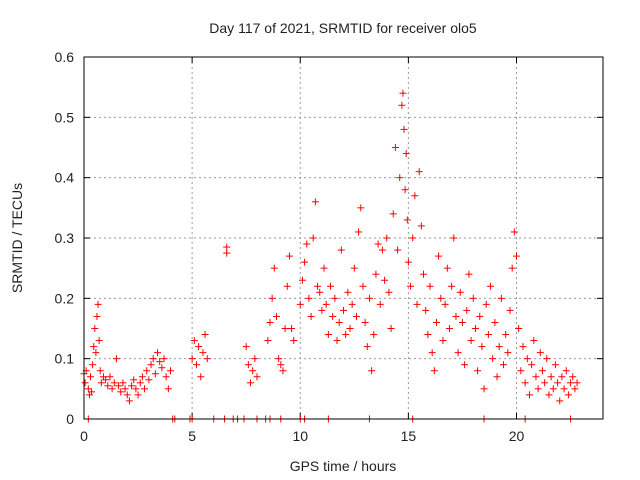  Describe the element at coordinates (65, 117) in the screenshot. I see `y-tick-label: 0.5` at that location.